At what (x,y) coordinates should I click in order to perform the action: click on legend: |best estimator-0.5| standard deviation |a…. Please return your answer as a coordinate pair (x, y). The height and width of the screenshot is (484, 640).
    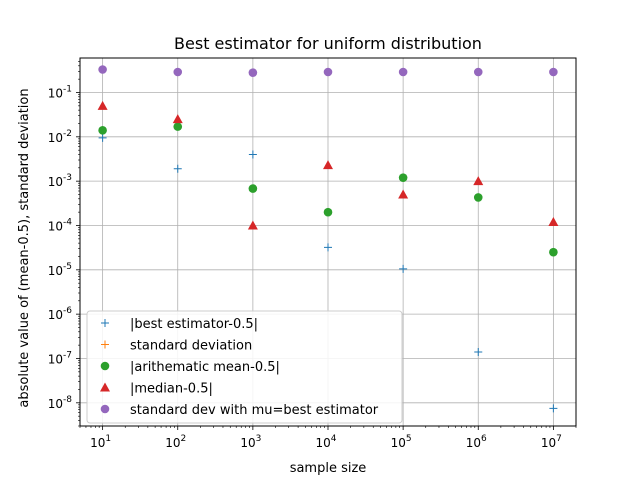
    Looking at the image, I should click on (244, 367).